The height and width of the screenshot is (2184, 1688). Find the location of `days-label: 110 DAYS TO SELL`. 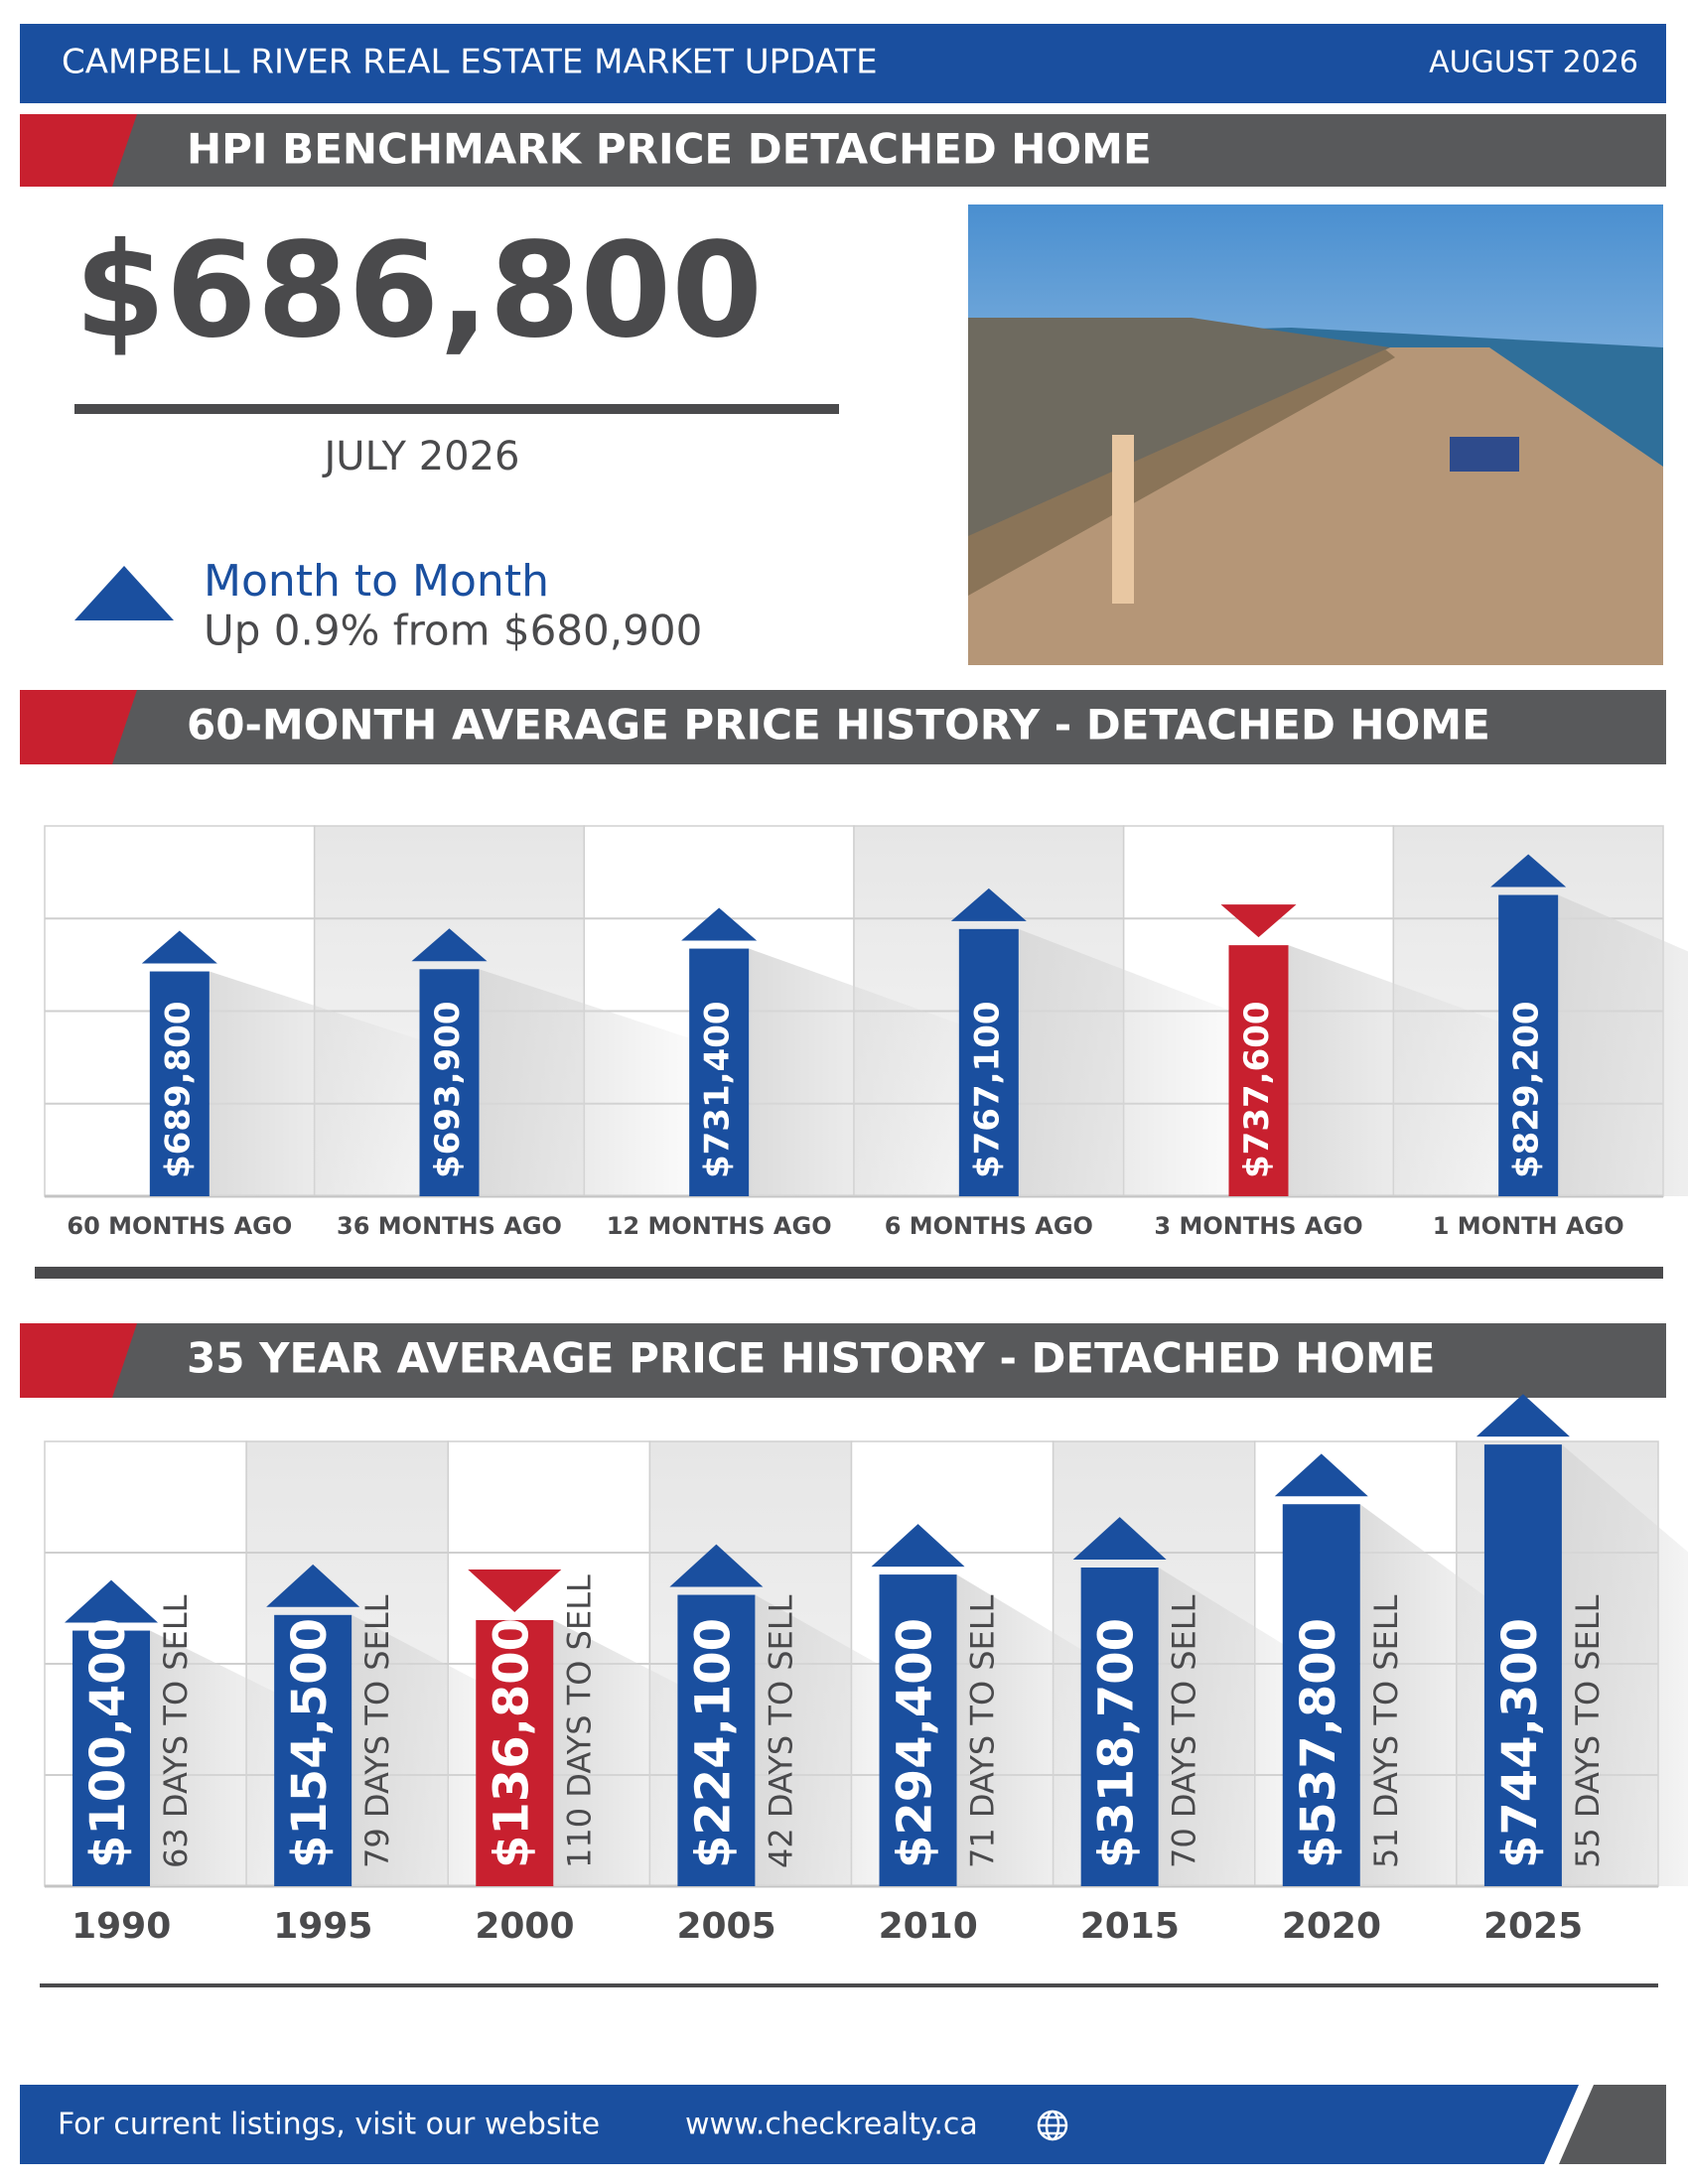

days-label: 110 DAYS TO SELL is located at coordinates (579, 1721).